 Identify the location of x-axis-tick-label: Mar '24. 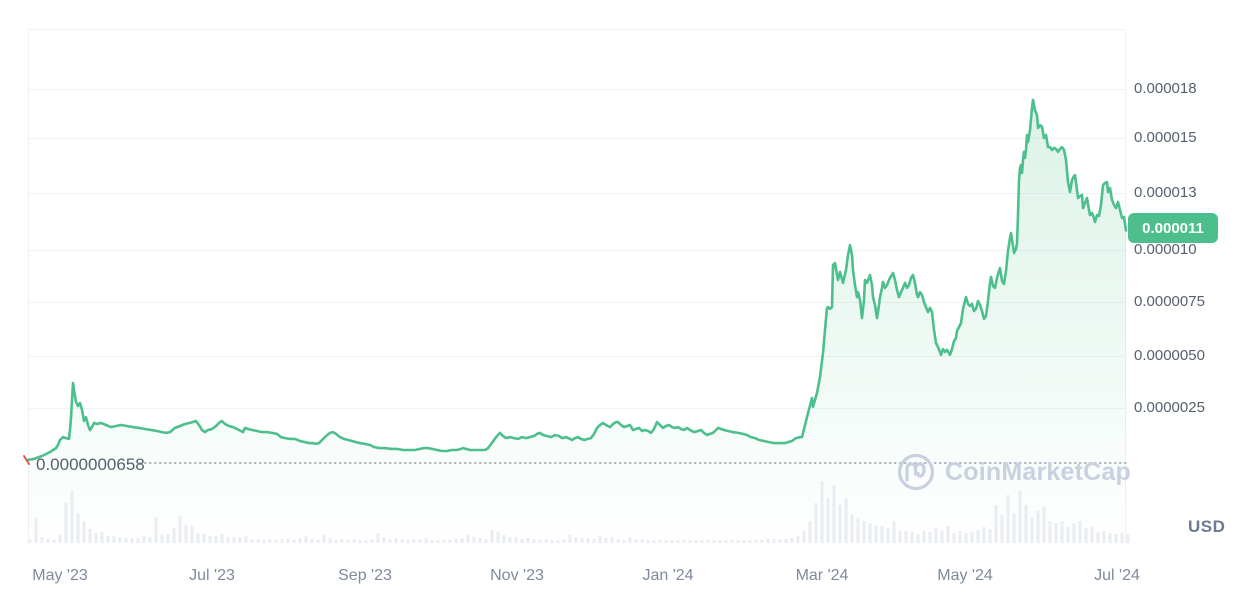
(822, 575).